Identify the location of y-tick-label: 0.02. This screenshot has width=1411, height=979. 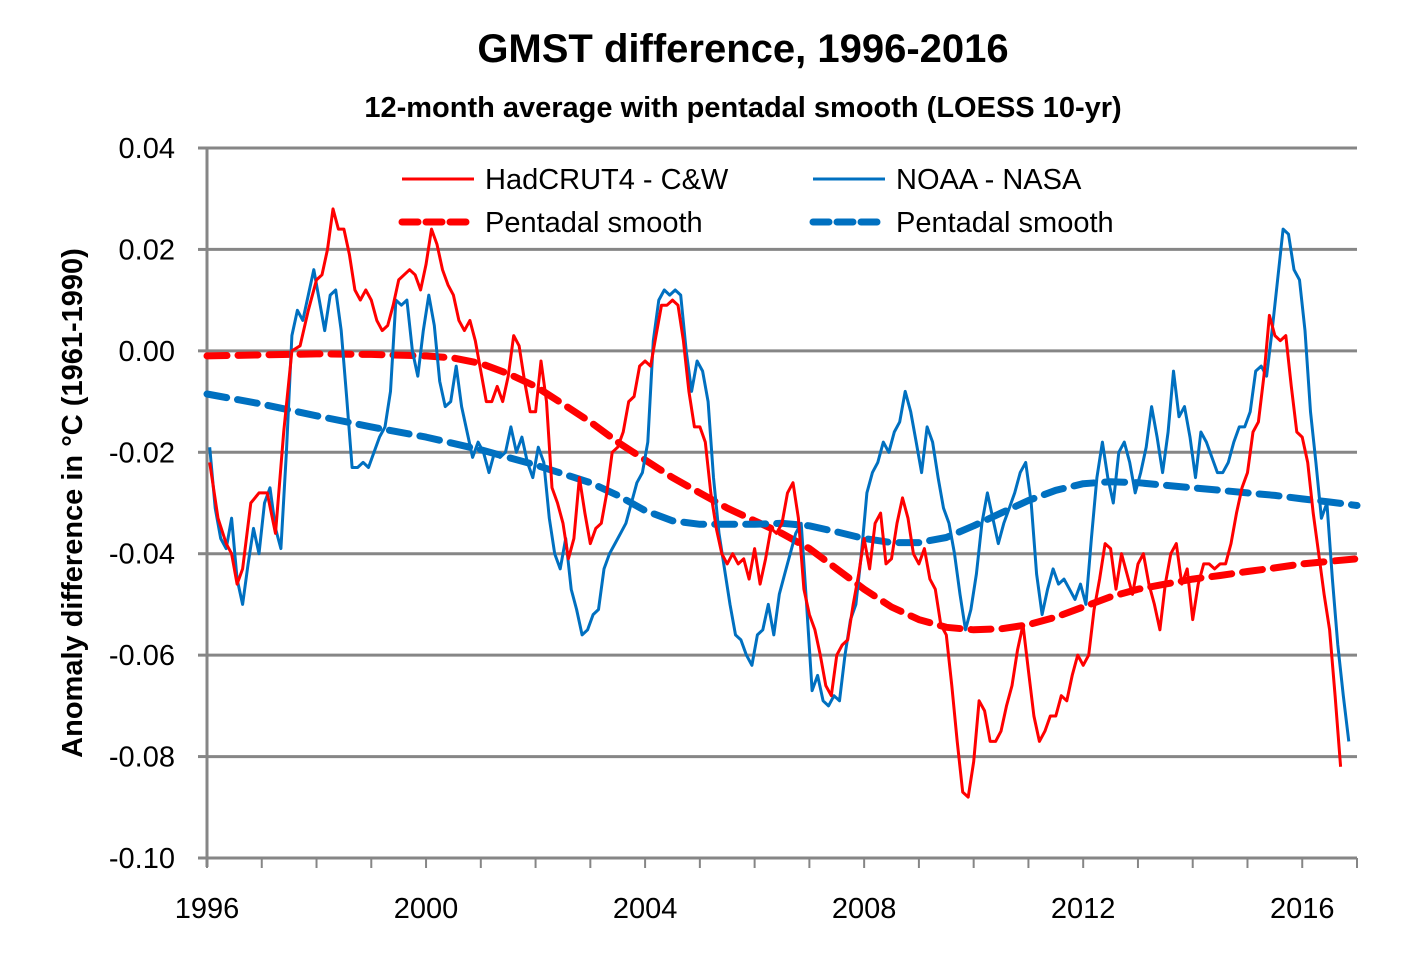
(147, 250).